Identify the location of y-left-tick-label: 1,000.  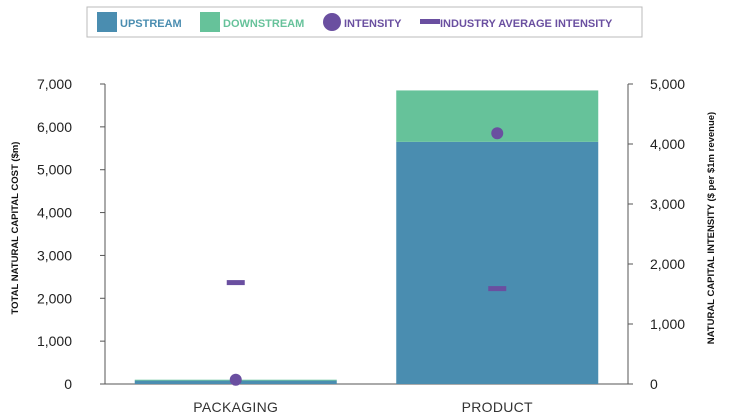
(54, 341).